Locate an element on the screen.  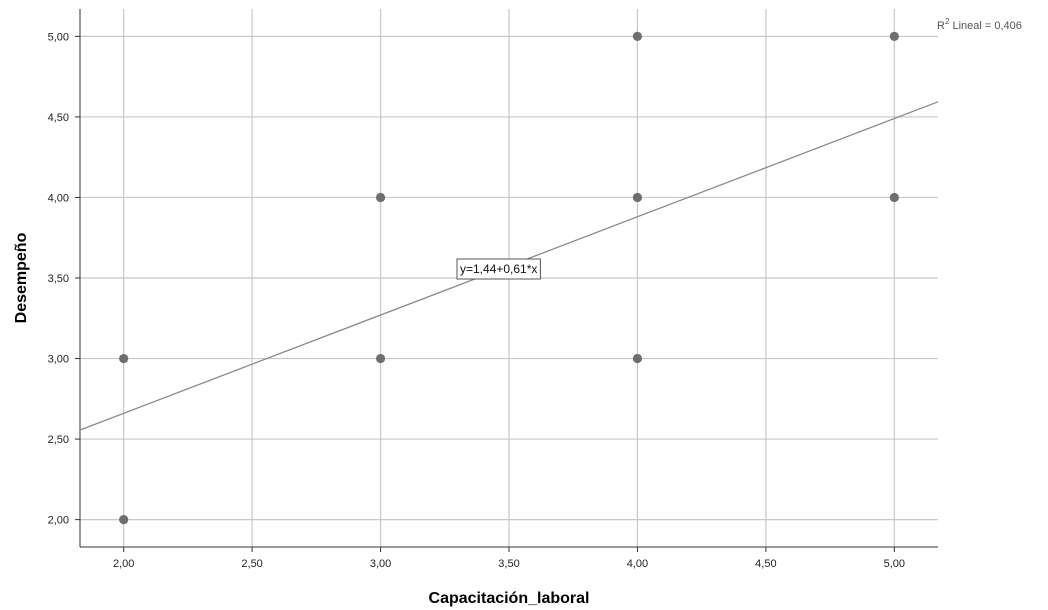
y-tick-label: 2,00 is located at coordinates (58, 521).